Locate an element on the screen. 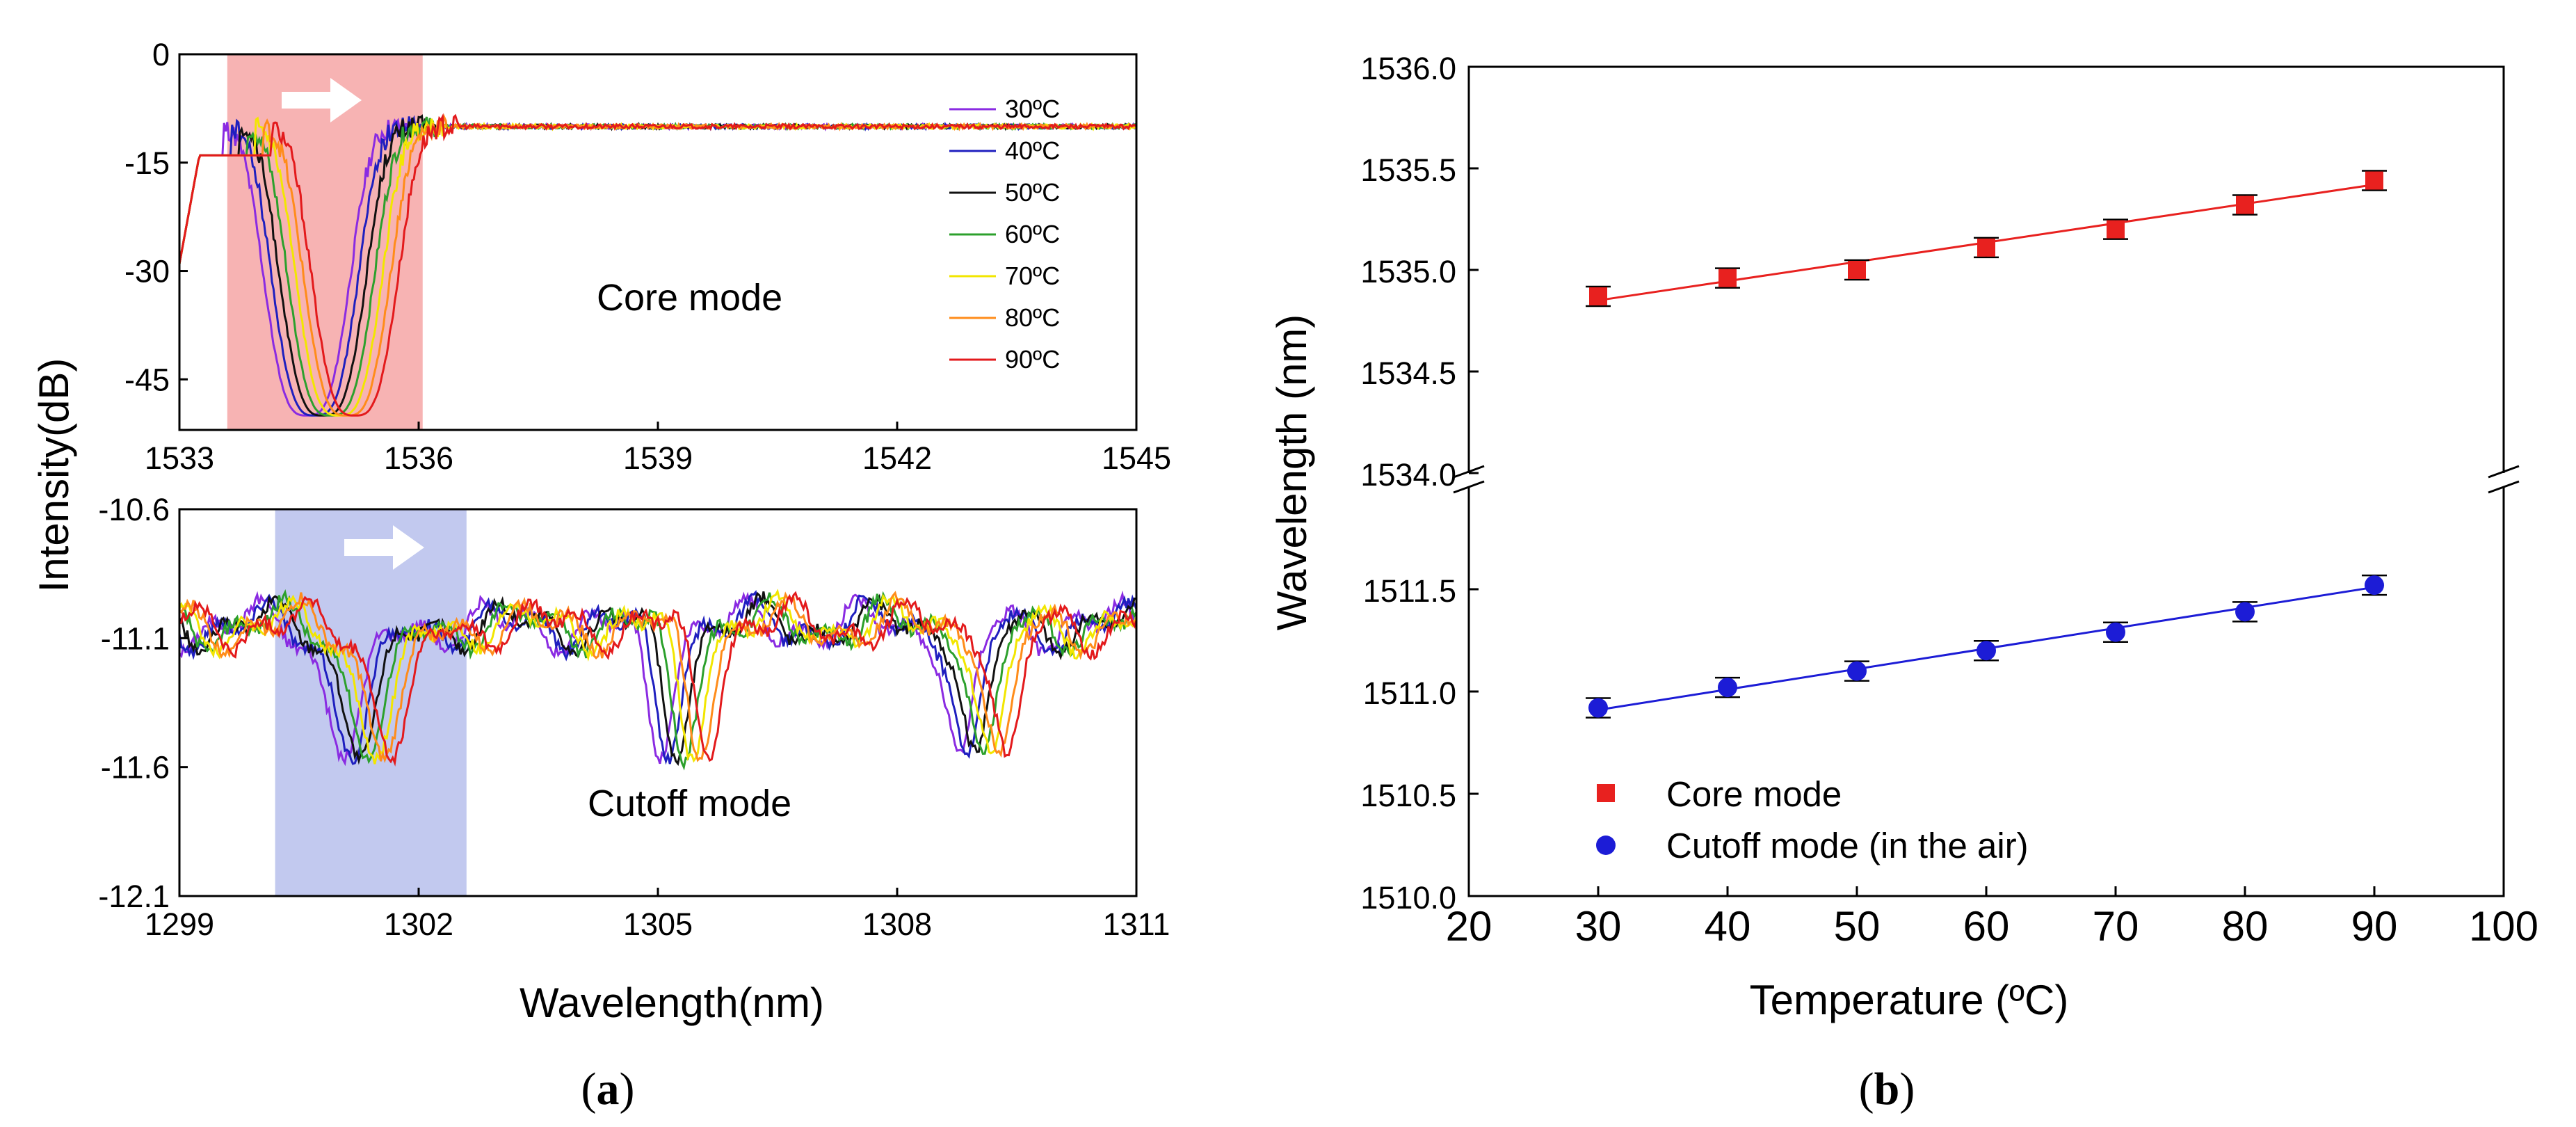 The height and width of the screenshot is (1127, 2576). cutoff-series-line-90c is located at coordinates (658, 679).